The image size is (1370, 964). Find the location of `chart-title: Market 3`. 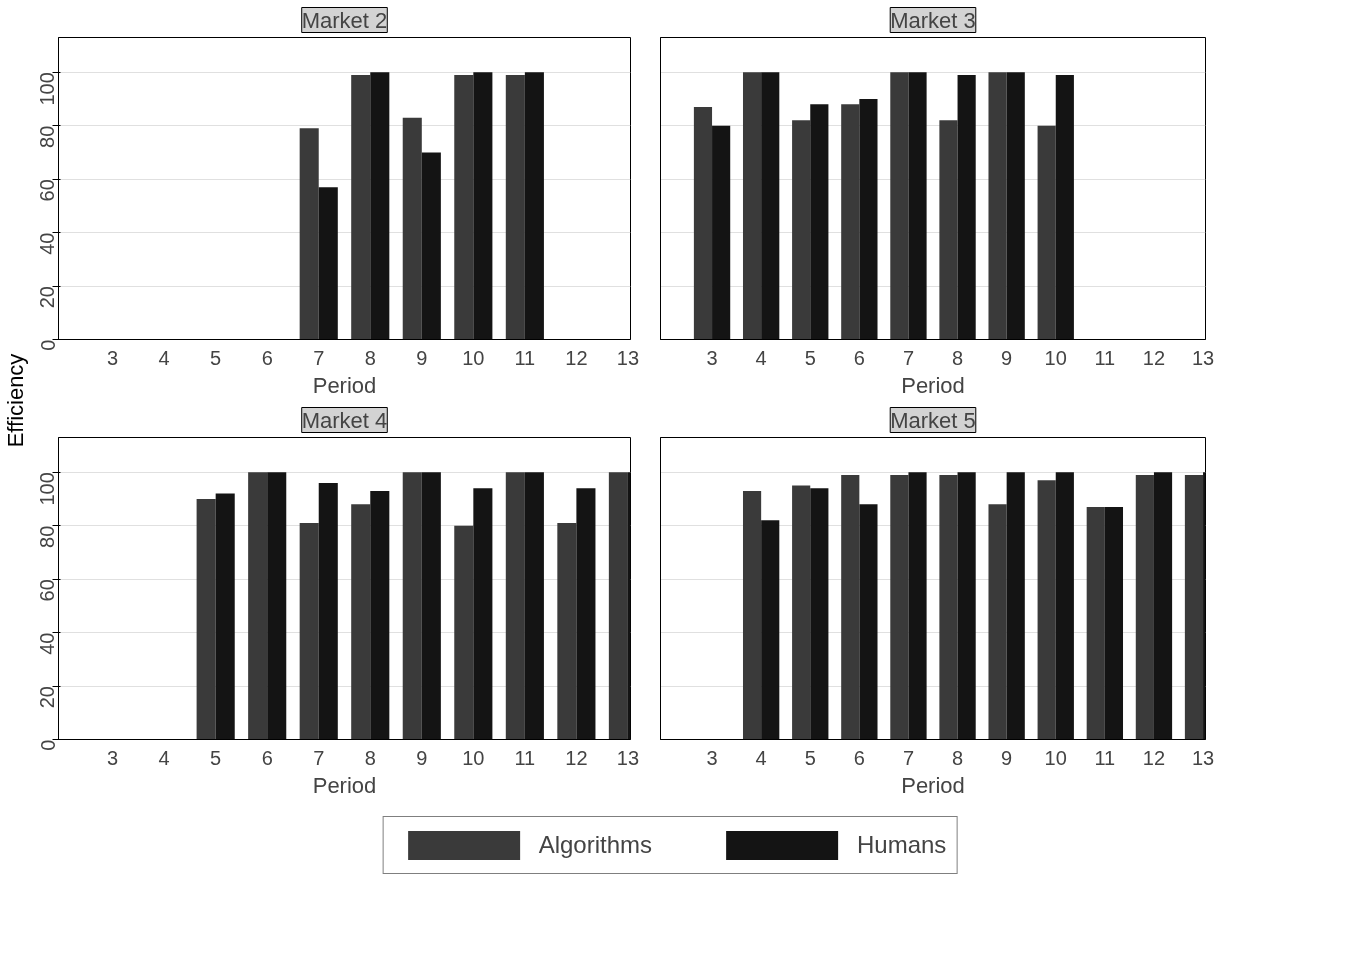

chart-title: Market 3 is located at coordinates (933, 20).